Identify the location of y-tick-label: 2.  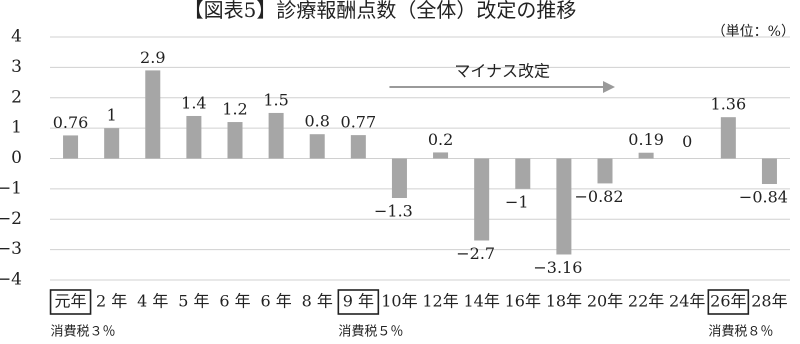
(16, 97).